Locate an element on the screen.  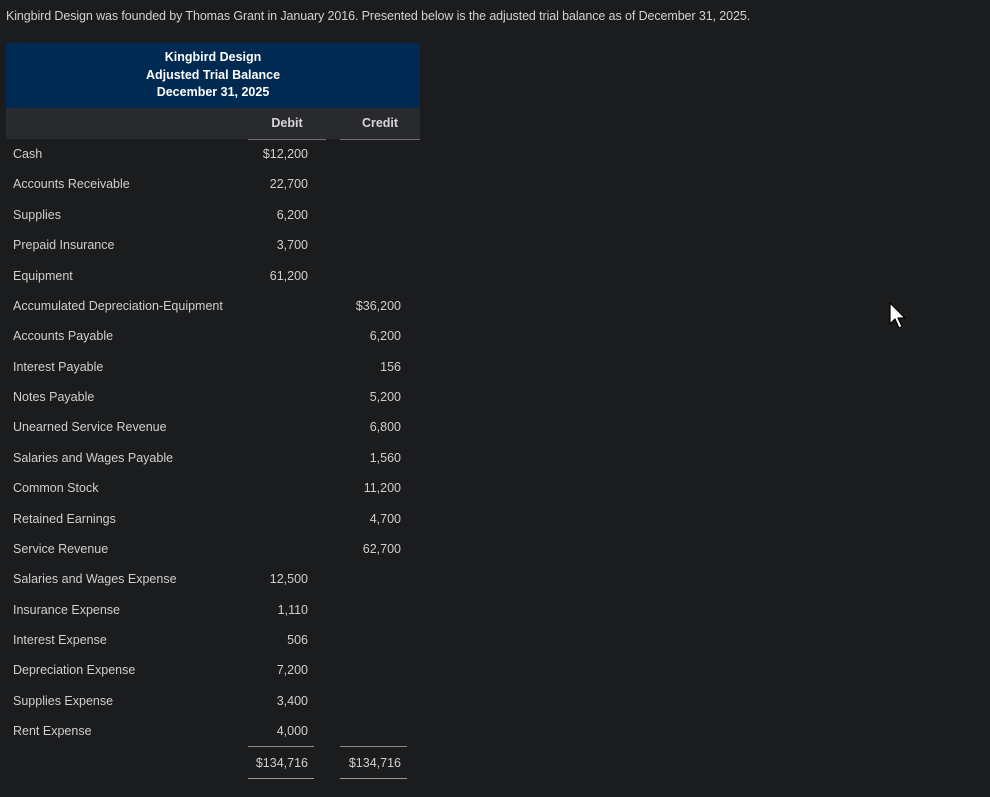
account-name: Supplies Expense is located at coordinates (63, 701).